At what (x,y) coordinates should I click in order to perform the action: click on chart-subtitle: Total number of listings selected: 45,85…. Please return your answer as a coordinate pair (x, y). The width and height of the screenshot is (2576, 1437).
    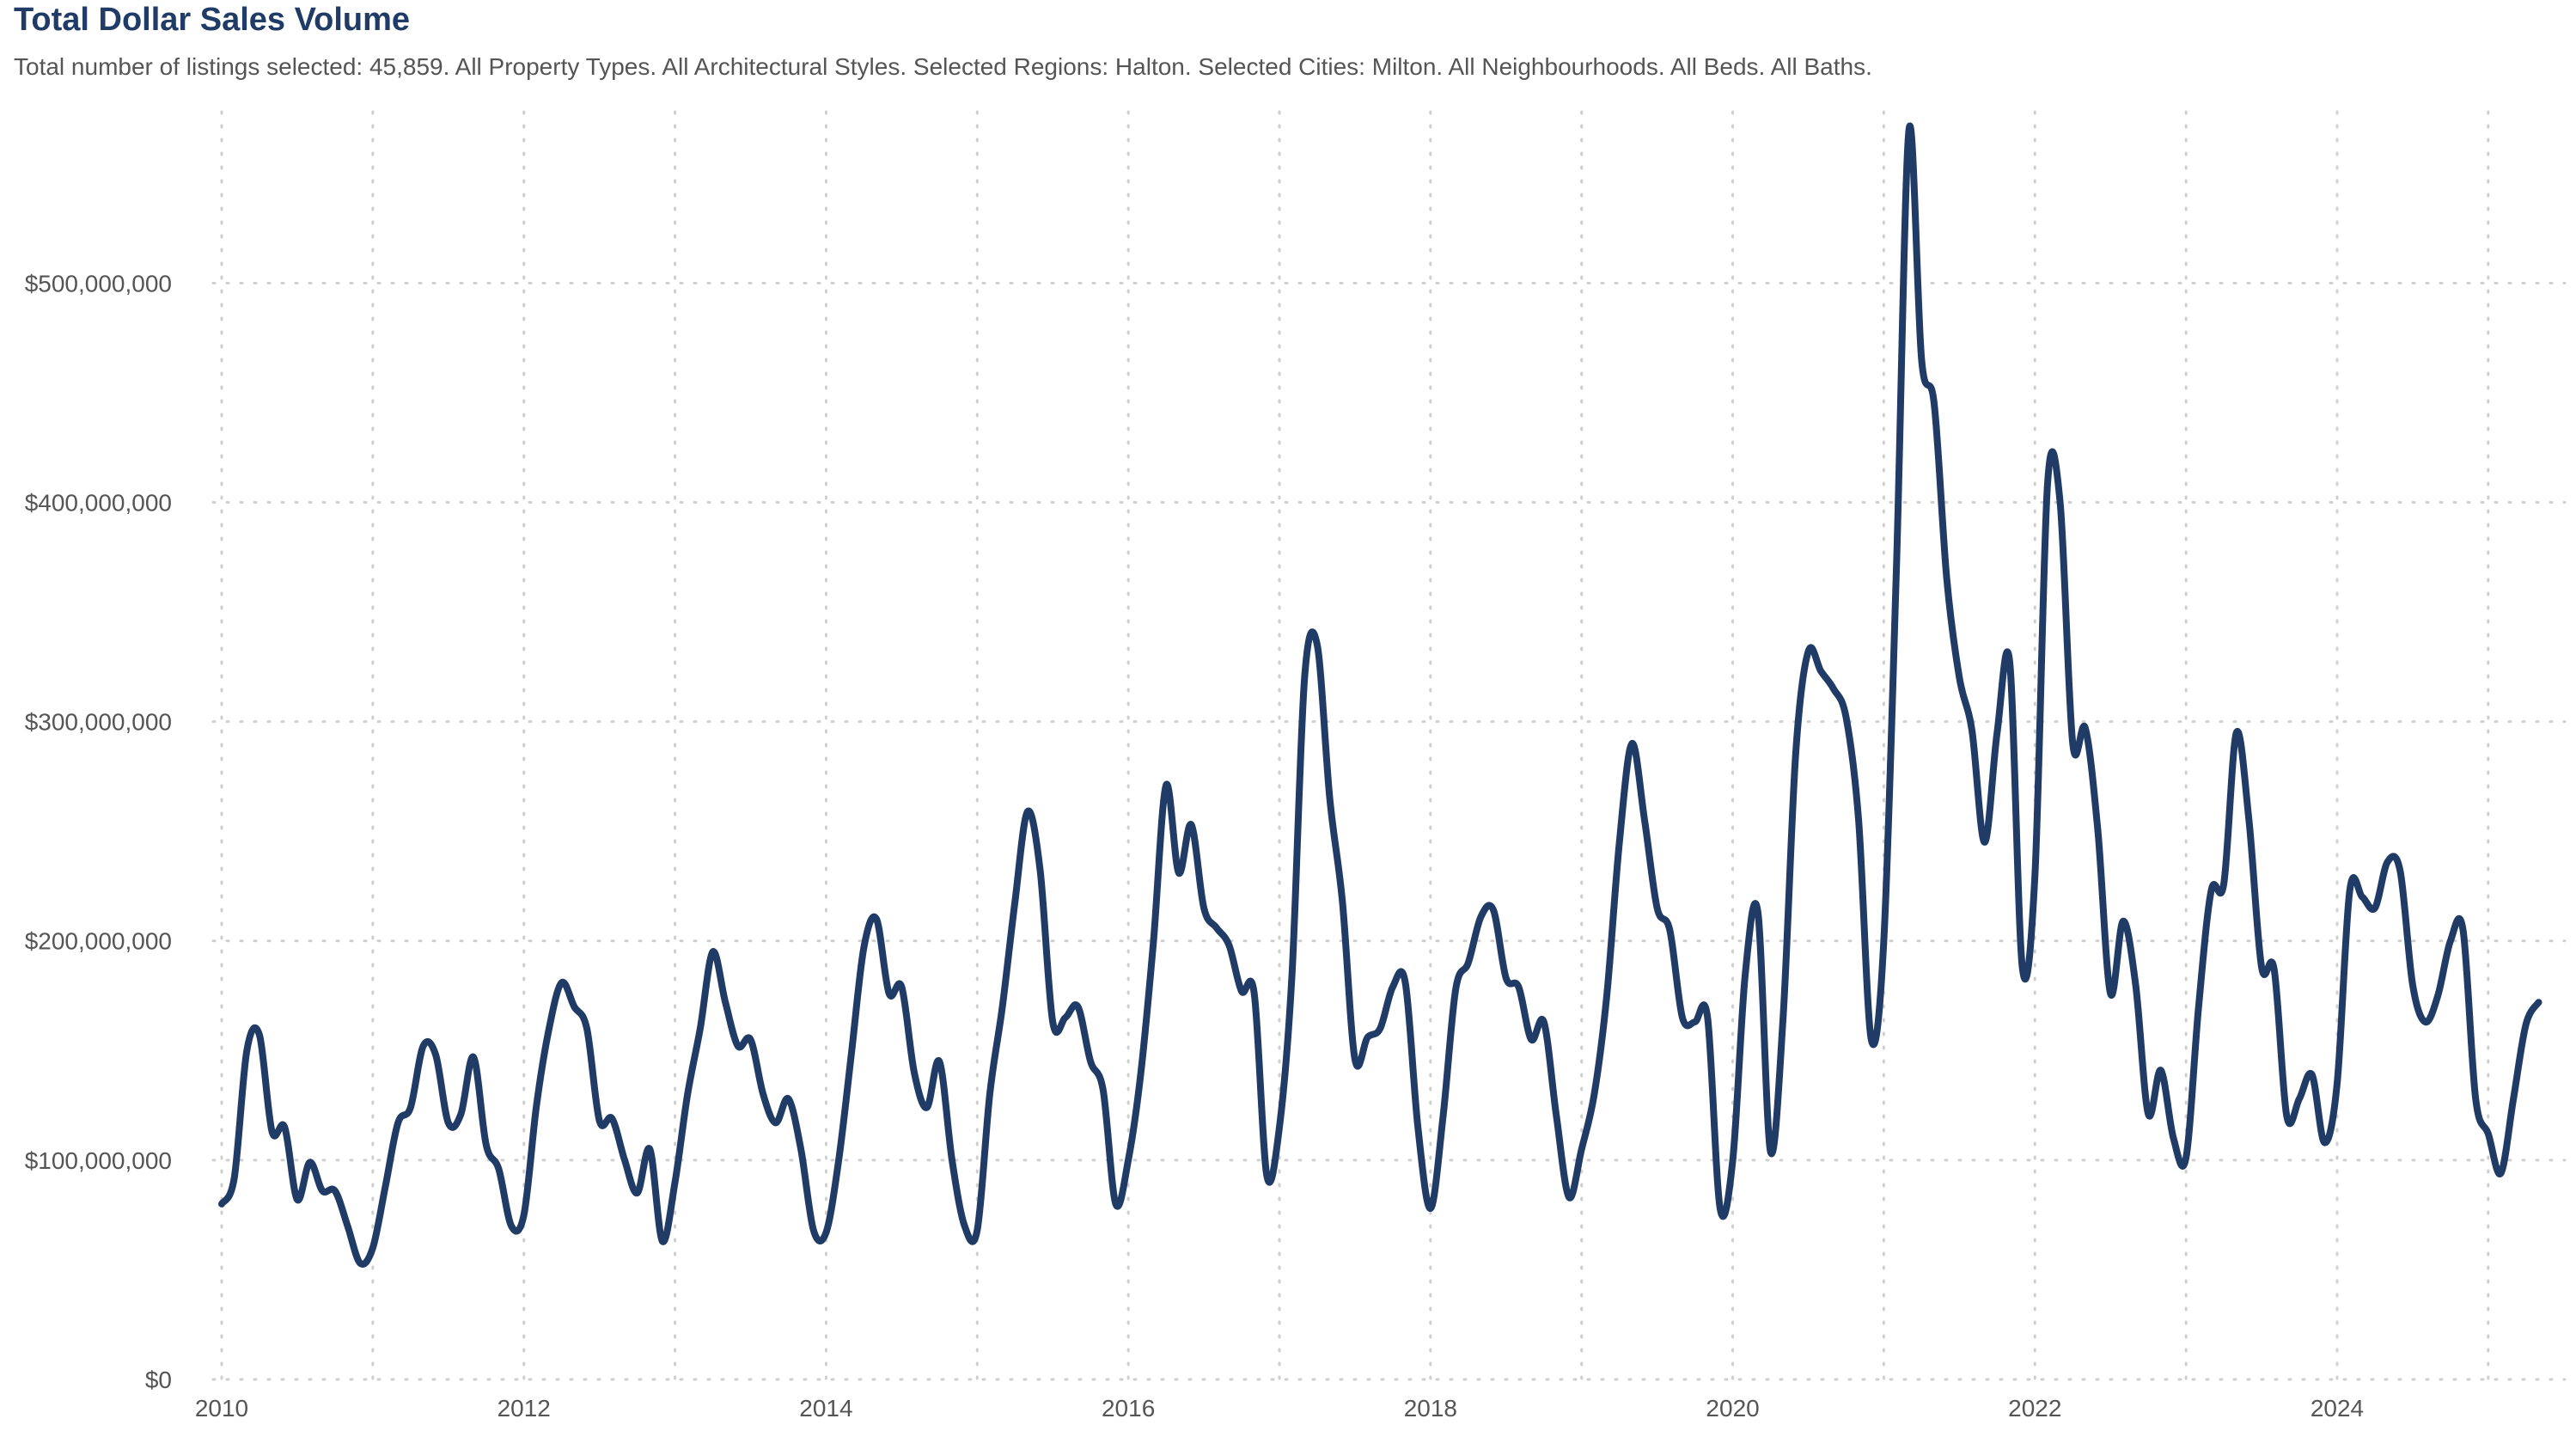
    Looking at the image, I should click on (943, 66).